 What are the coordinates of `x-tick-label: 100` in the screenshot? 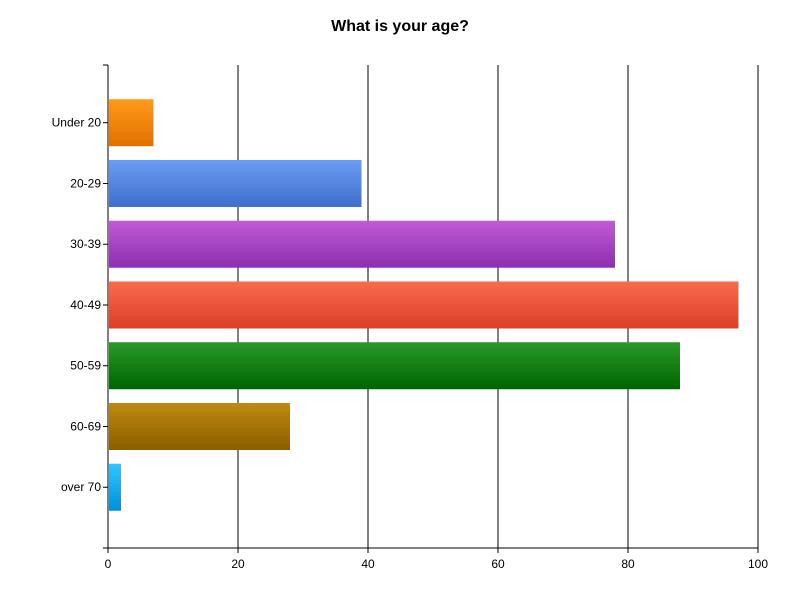 It's located at (758, 564).